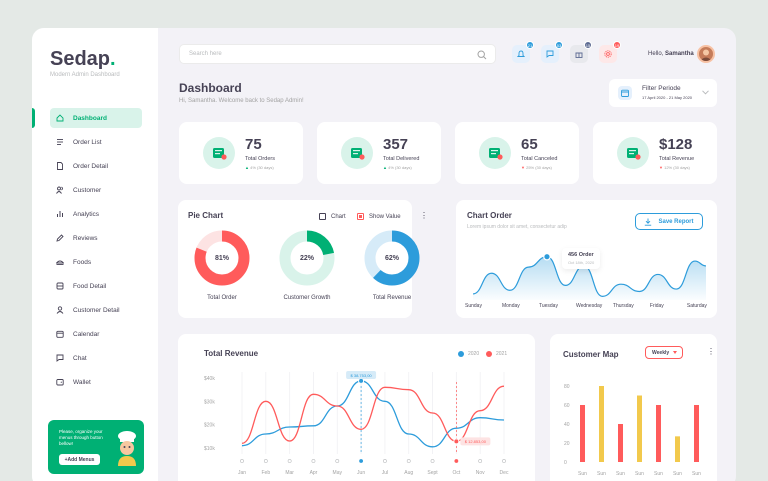  Describe the element at coordinates (209, 379) in the screenshot. I see `y-tick-label: $40k` at that location.